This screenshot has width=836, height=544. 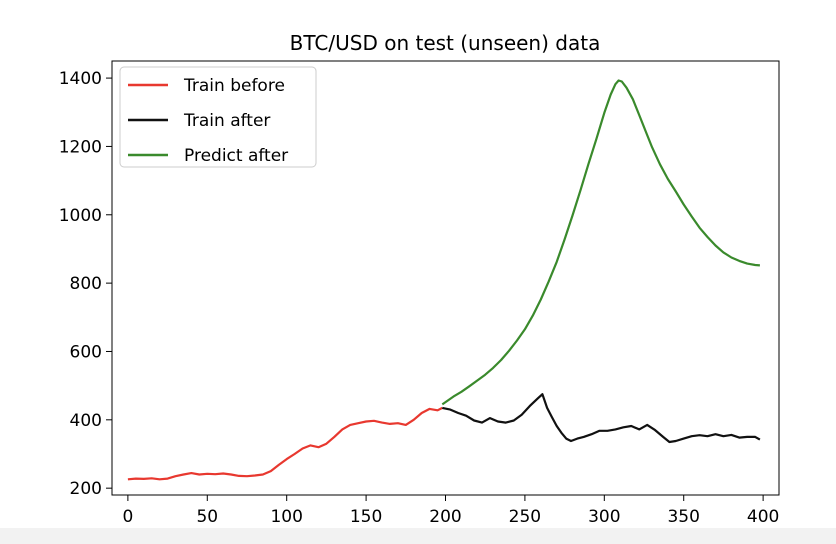 What do you see at coordinates (207, 517) in the screenshot?
I see `x-tick-label: 50` at bounding box center [207, 517].